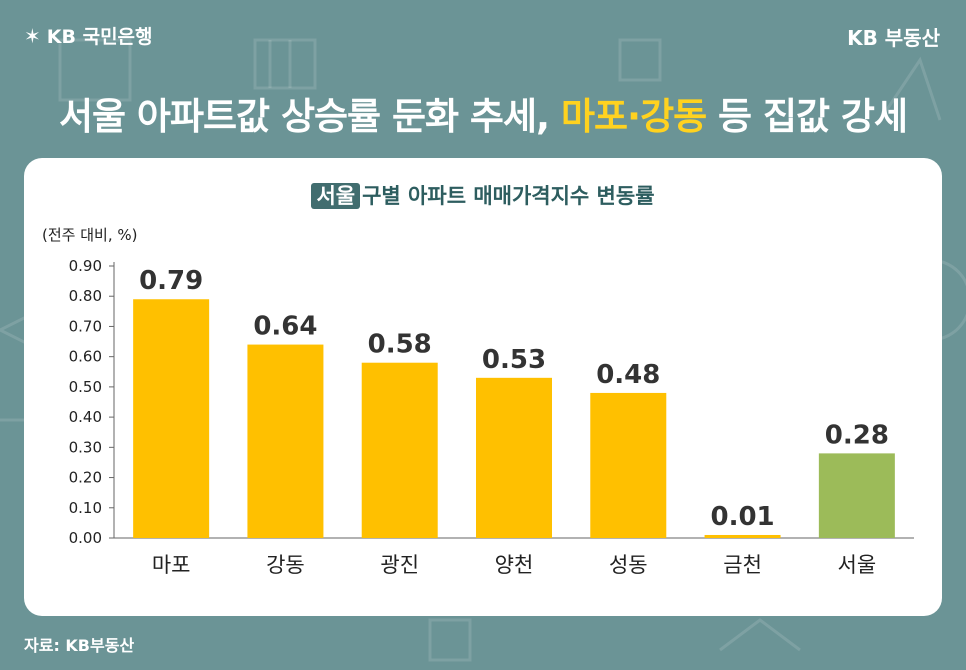  I want to click on y-tick-label: 0.20, so click(85, 478).